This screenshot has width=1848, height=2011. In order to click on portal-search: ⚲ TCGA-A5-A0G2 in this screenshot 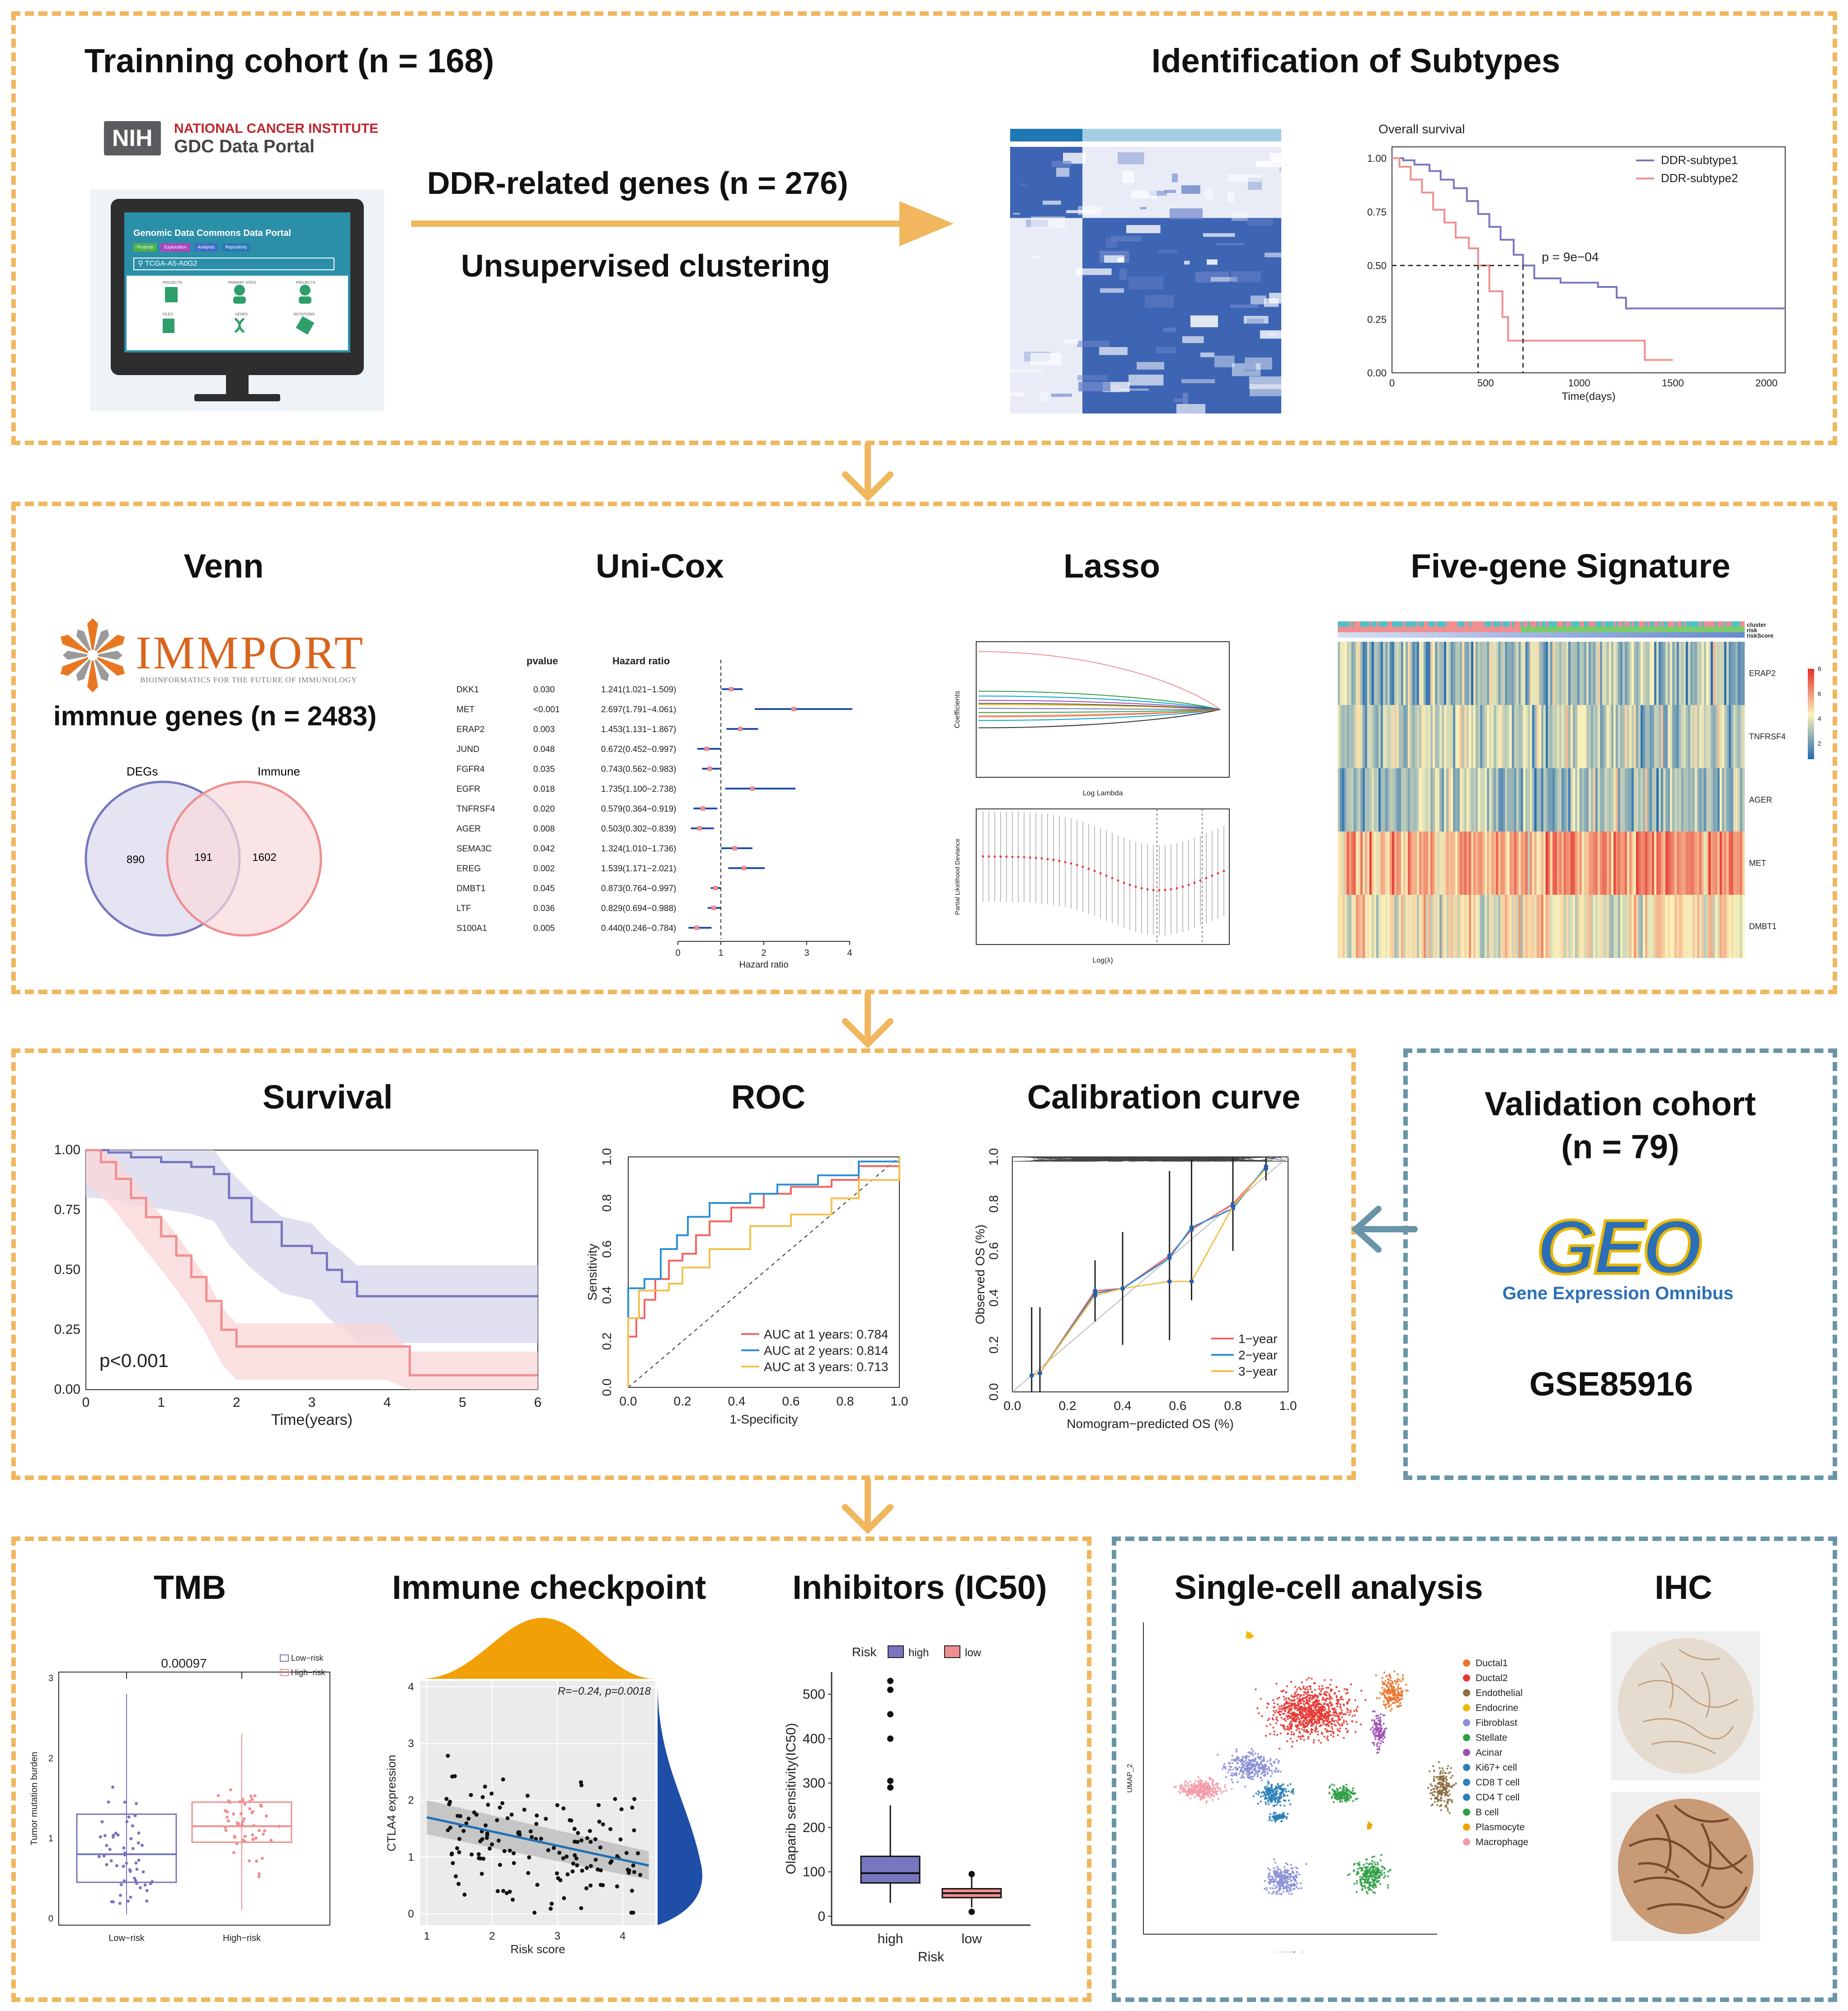, I will do `click(233, 264)`.